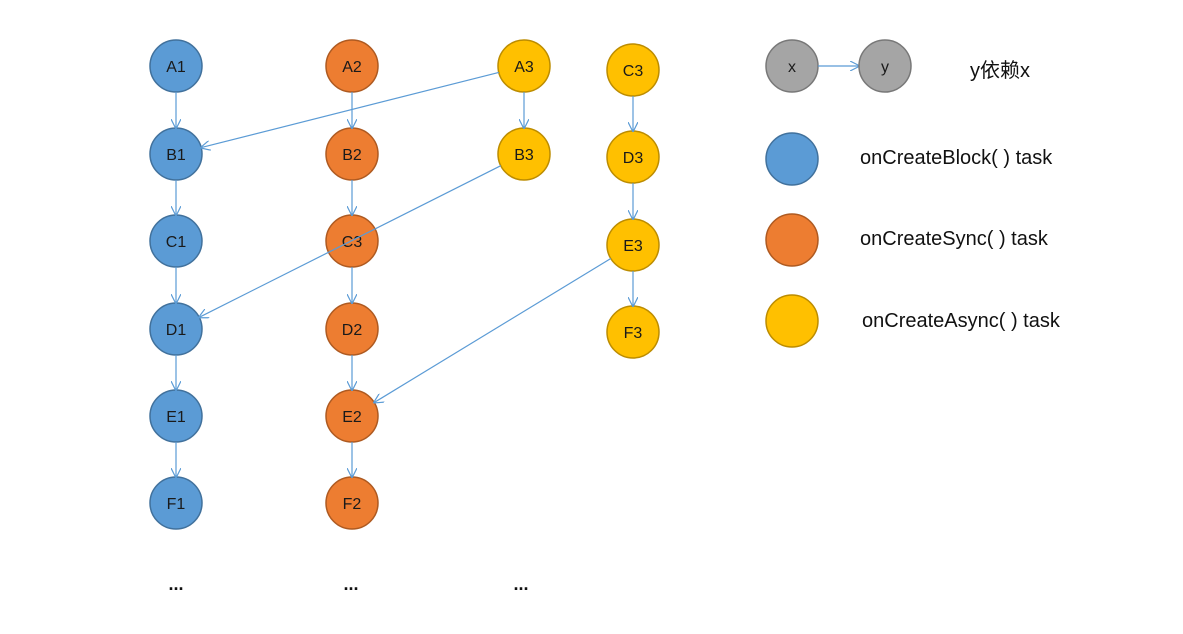 This screenshot has width=1183, height=634. What do you see at coordinates (792, 240) in the screenshot?
I see `legend-swatch-sync` at bounding box center [792, 240].